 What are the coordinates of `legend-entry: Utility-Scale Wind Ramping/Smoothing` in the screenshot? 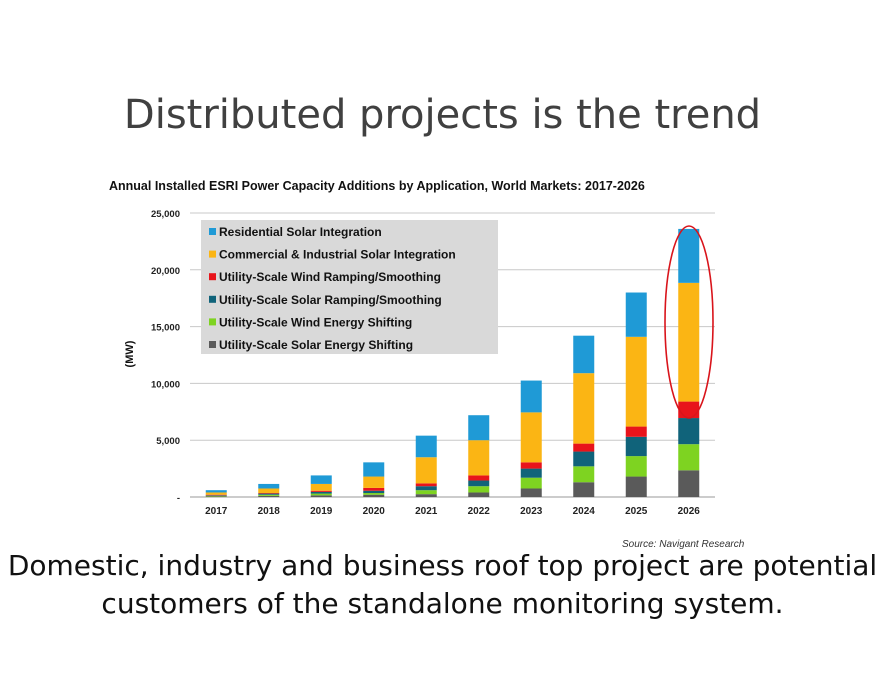 It's located at (330, 277).